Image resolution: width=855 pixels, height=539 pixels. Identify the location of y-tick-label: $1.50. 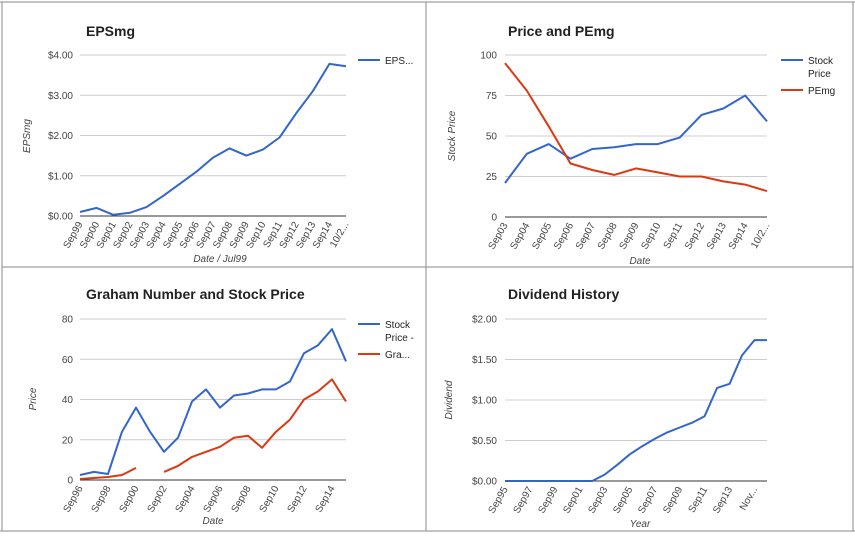
(484, 360).